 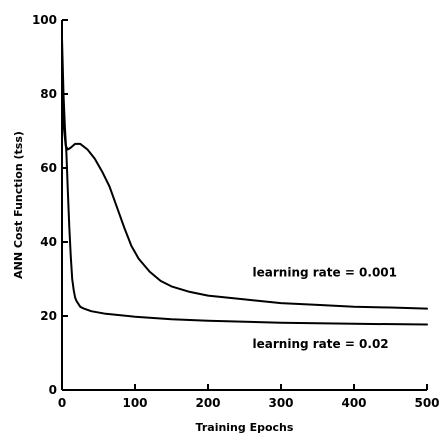 I want to click on x-tick-label: 0, so click(x=62, y=403).